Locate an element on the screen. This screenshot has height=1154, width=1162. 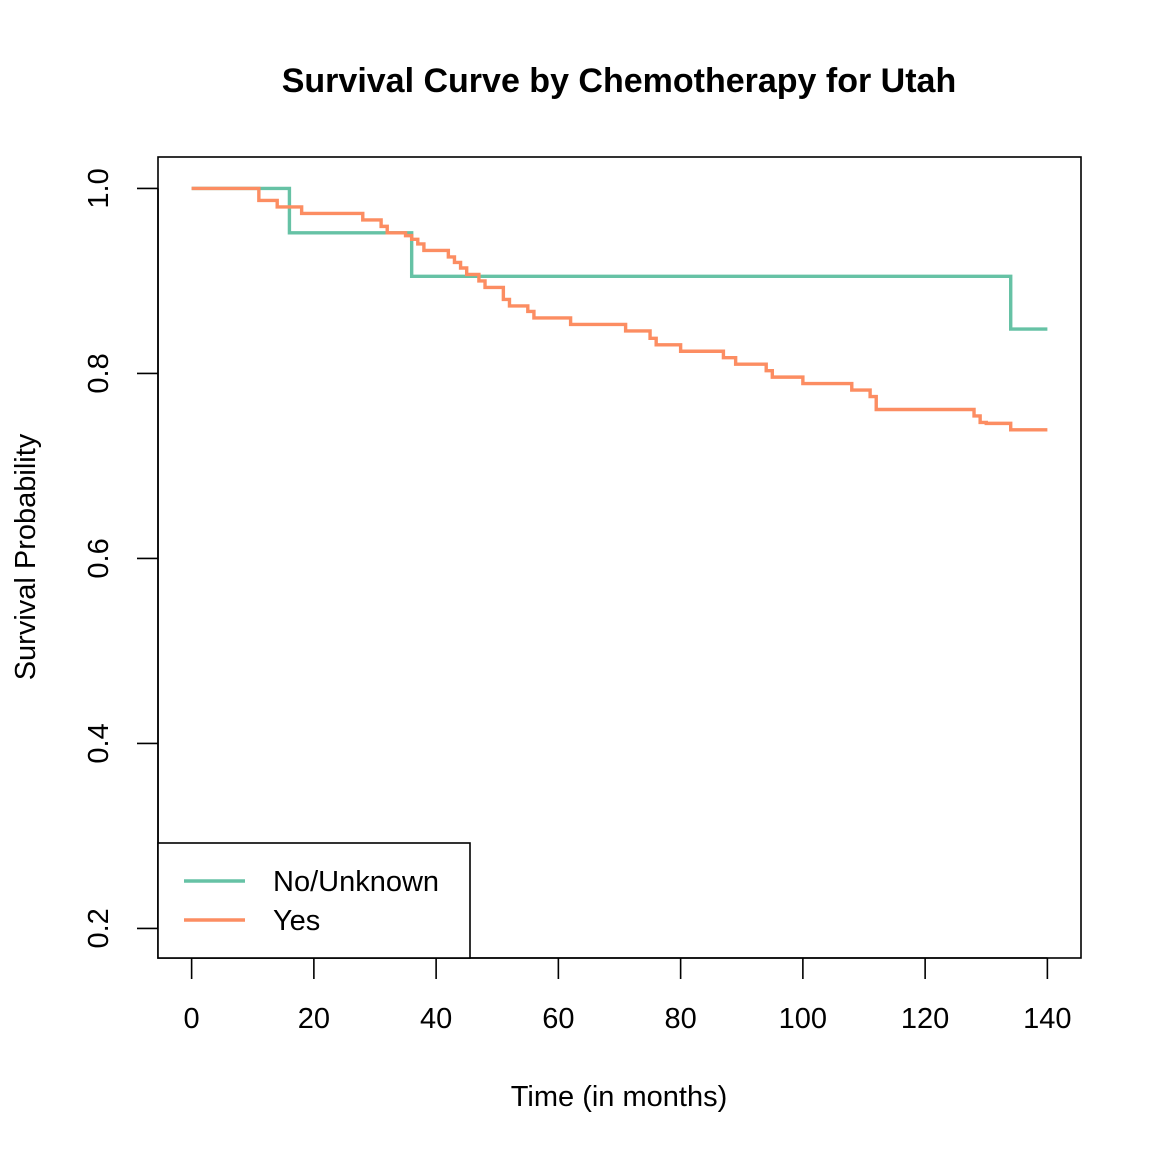
y-tick-label: 1.0 is located at coordinates (99, 188).